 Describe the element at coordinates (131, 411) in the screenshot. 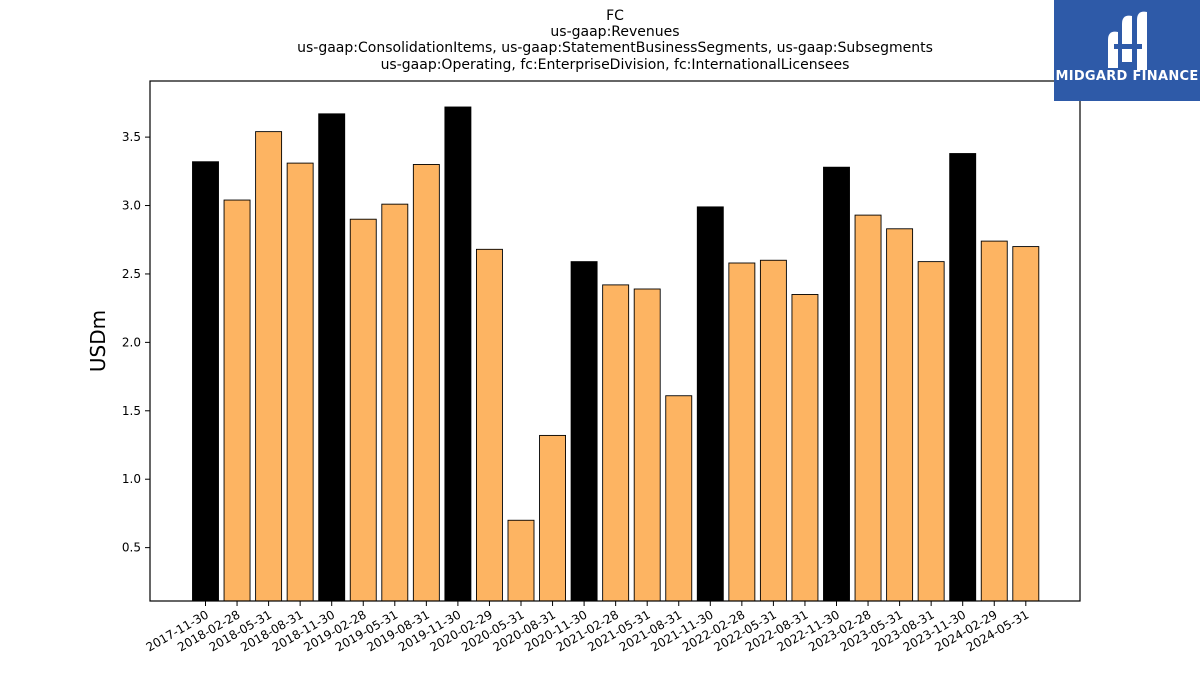

I see `y-tick-label: 1.5` at that location.